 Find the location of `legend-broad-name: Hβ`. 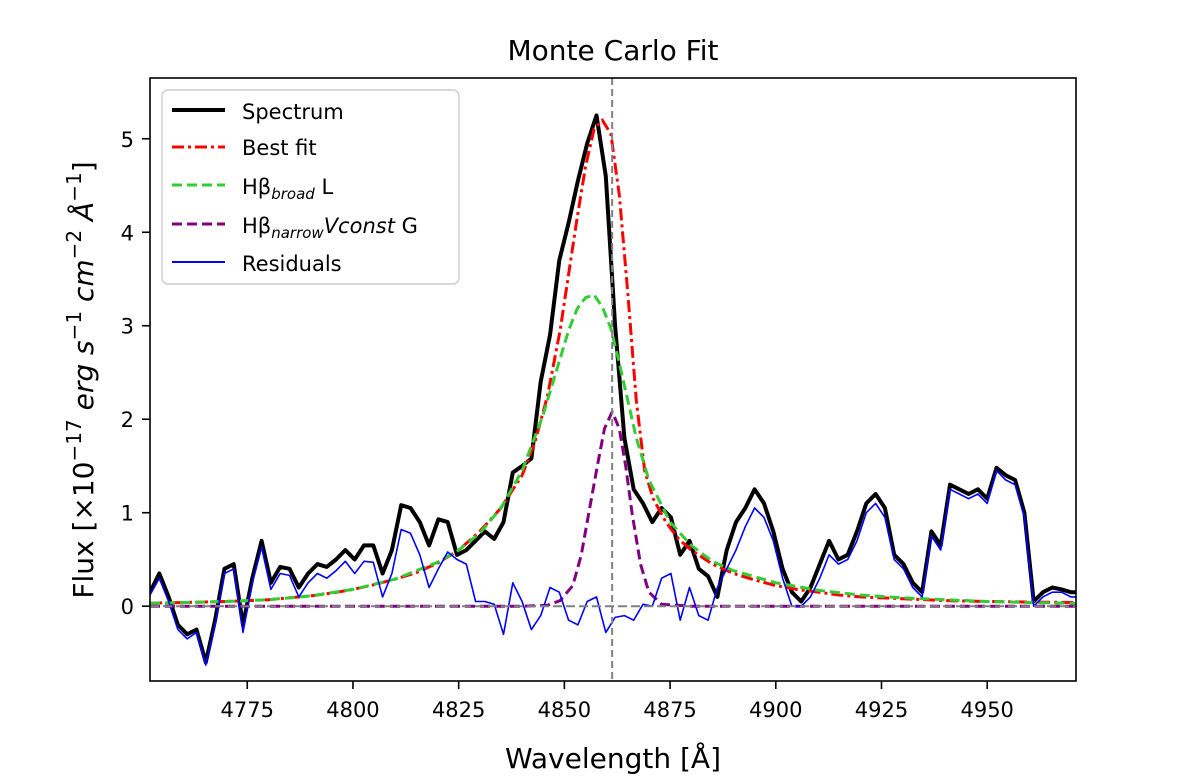

legend-broad-name: Hβ is located at coordinates (256, 187).